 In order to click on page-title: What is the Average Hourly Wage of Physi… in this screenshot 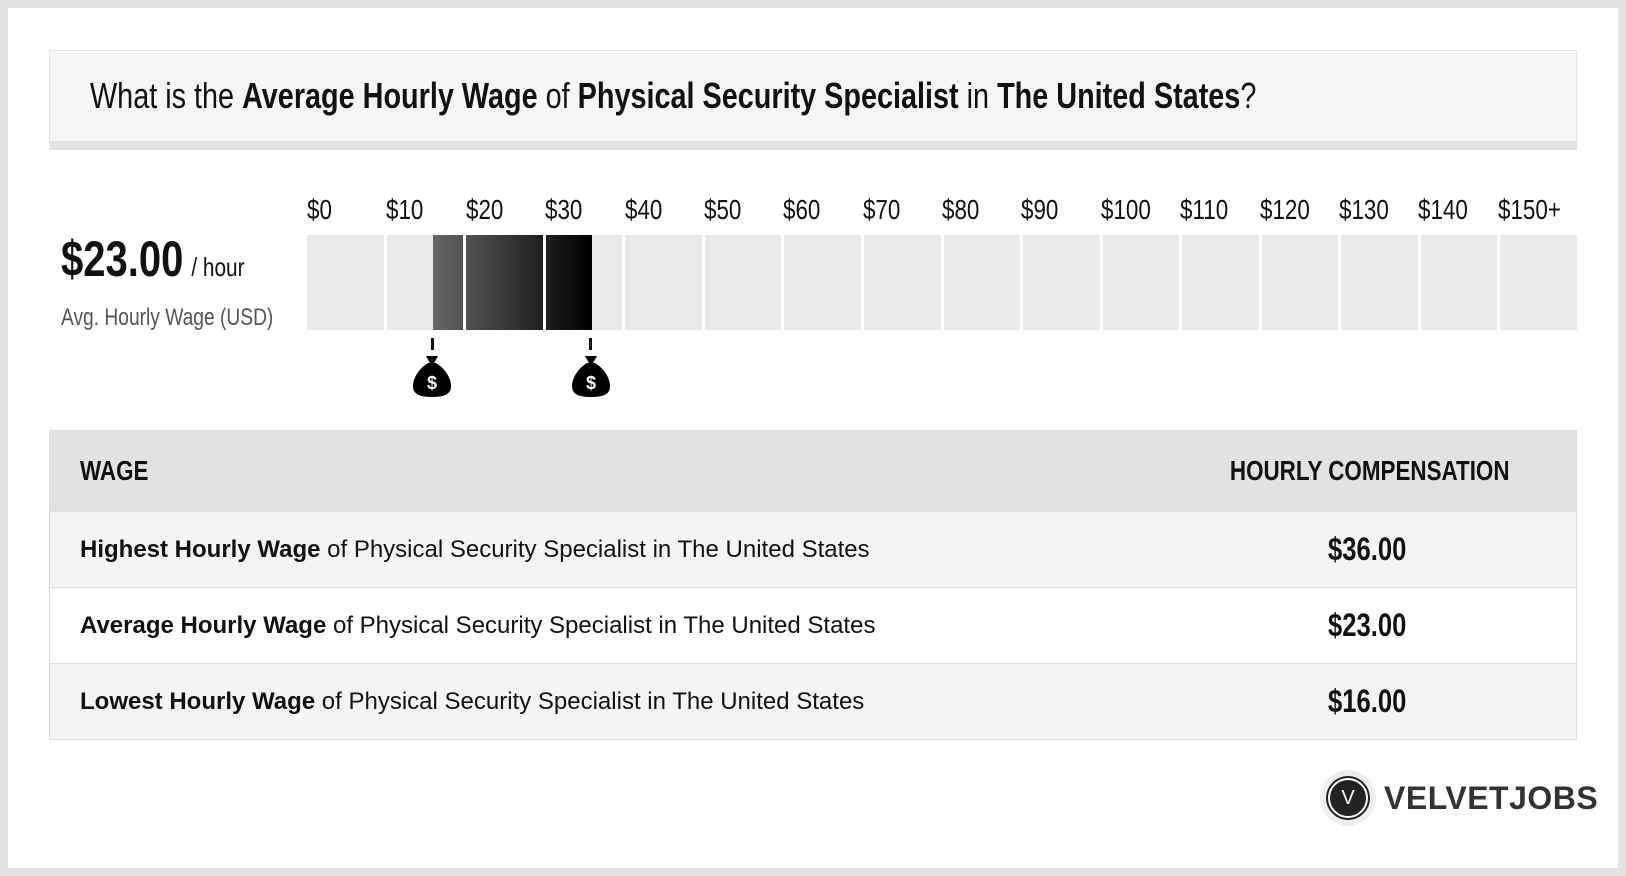, I will do `click(673, 95)`.